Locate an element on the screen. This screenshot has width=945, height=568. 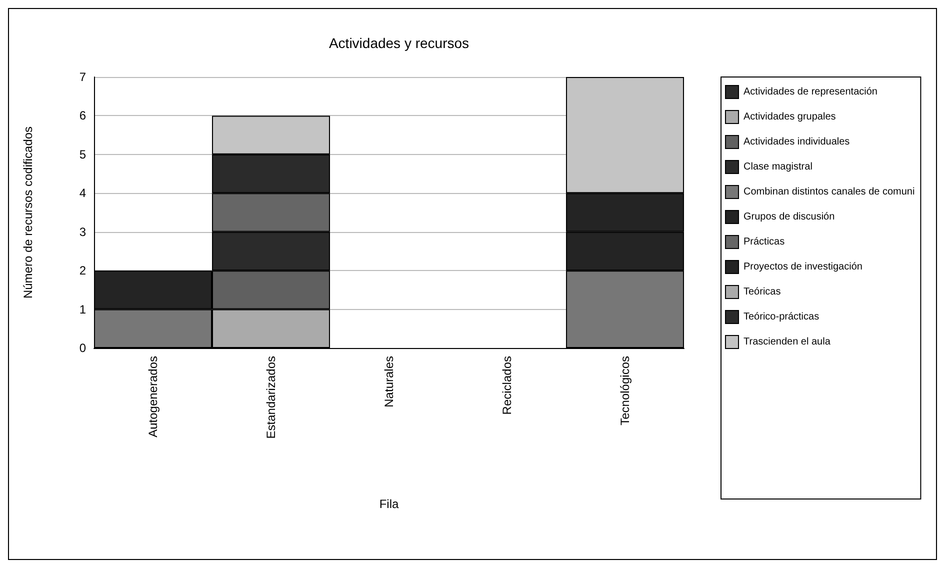
x-tick-label: Autogenerados is located at coordinates (153, 397).